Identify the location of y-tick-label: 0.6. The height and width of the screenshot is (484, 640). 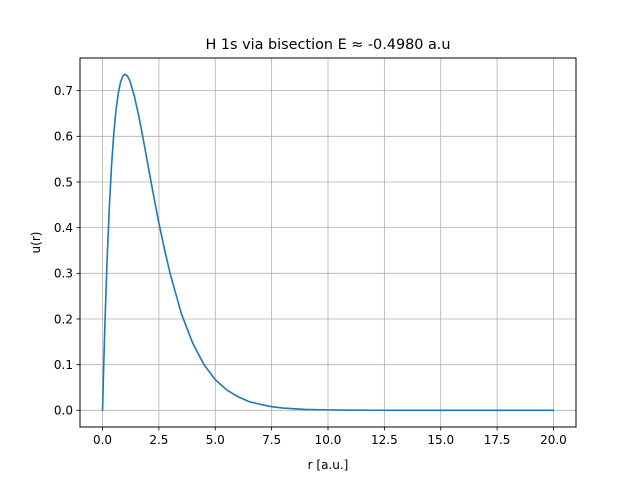
(63, 137).